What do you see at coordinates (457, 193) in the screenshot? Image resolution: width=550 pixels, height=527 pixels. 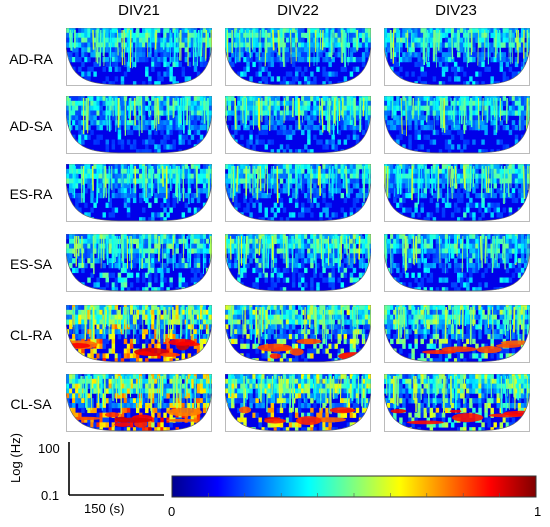 I see `scalogram-plot` at bounding box center [457, 193].